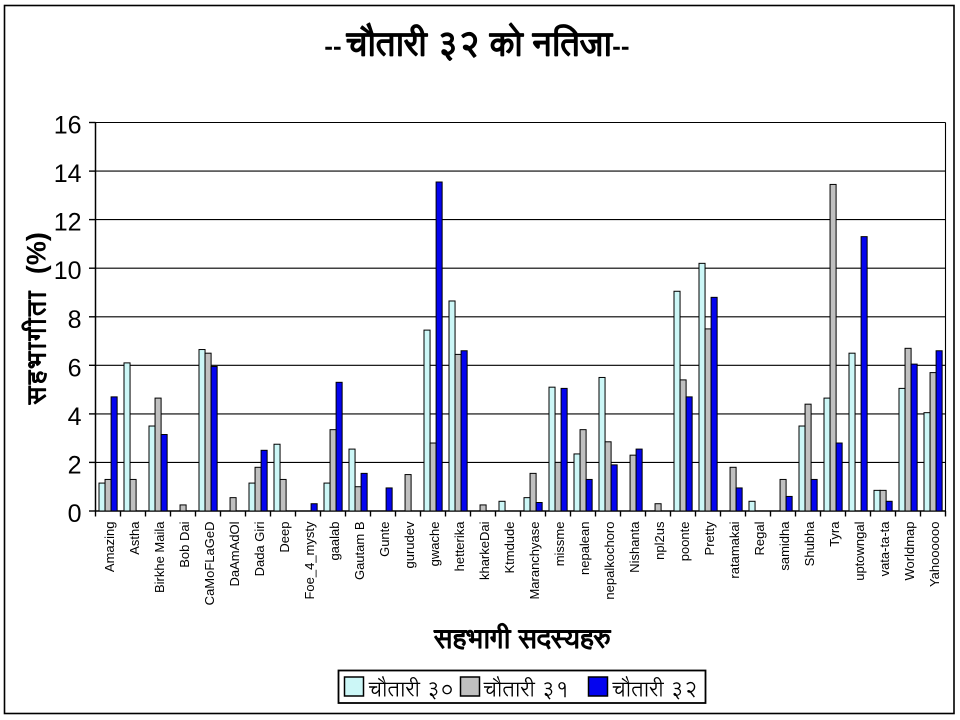 Image resolution: width=960 pixels, height=720 pixels. I want to click on svg-text: gaalab, so click(334, 541).